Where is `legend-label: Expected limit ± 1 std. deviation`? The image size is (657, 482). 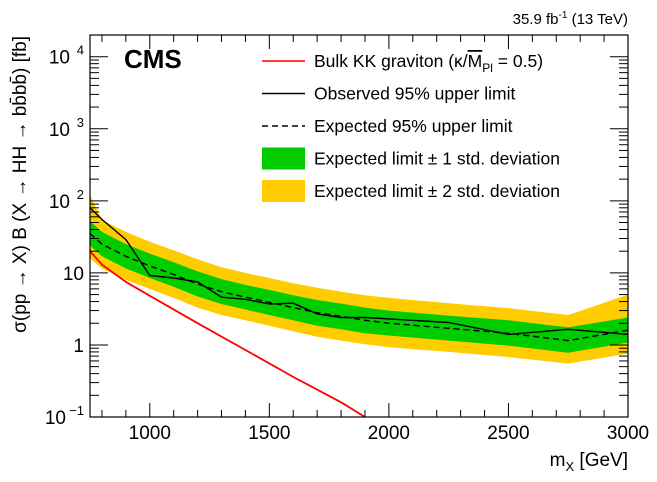 legend-label: Expected limit ± 1 std. deviation is located at coordinates (437, 159).